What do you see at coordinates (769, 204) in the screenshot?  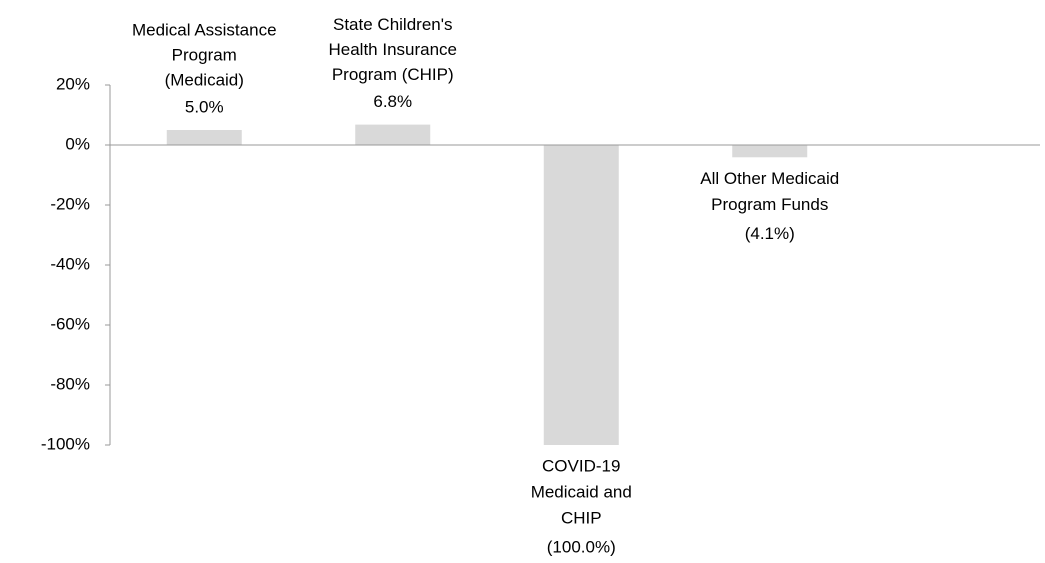 I see `category-label: Program Funds` at bounding box center [769, 204].